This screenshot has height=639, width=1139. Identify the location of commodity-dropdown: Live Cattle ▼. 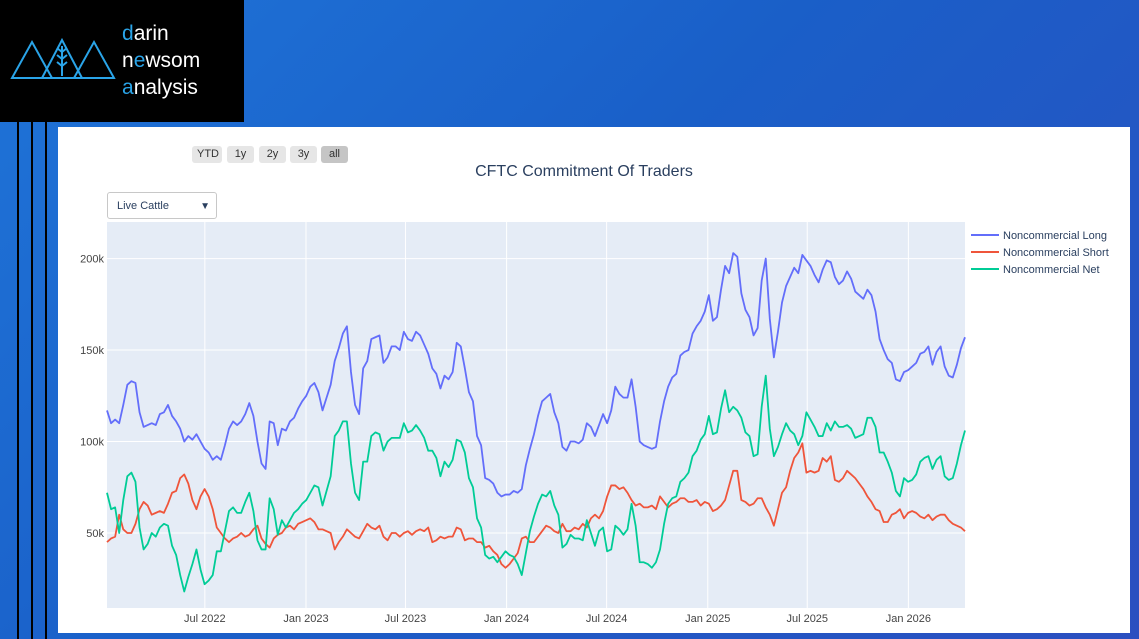
(162, 205).